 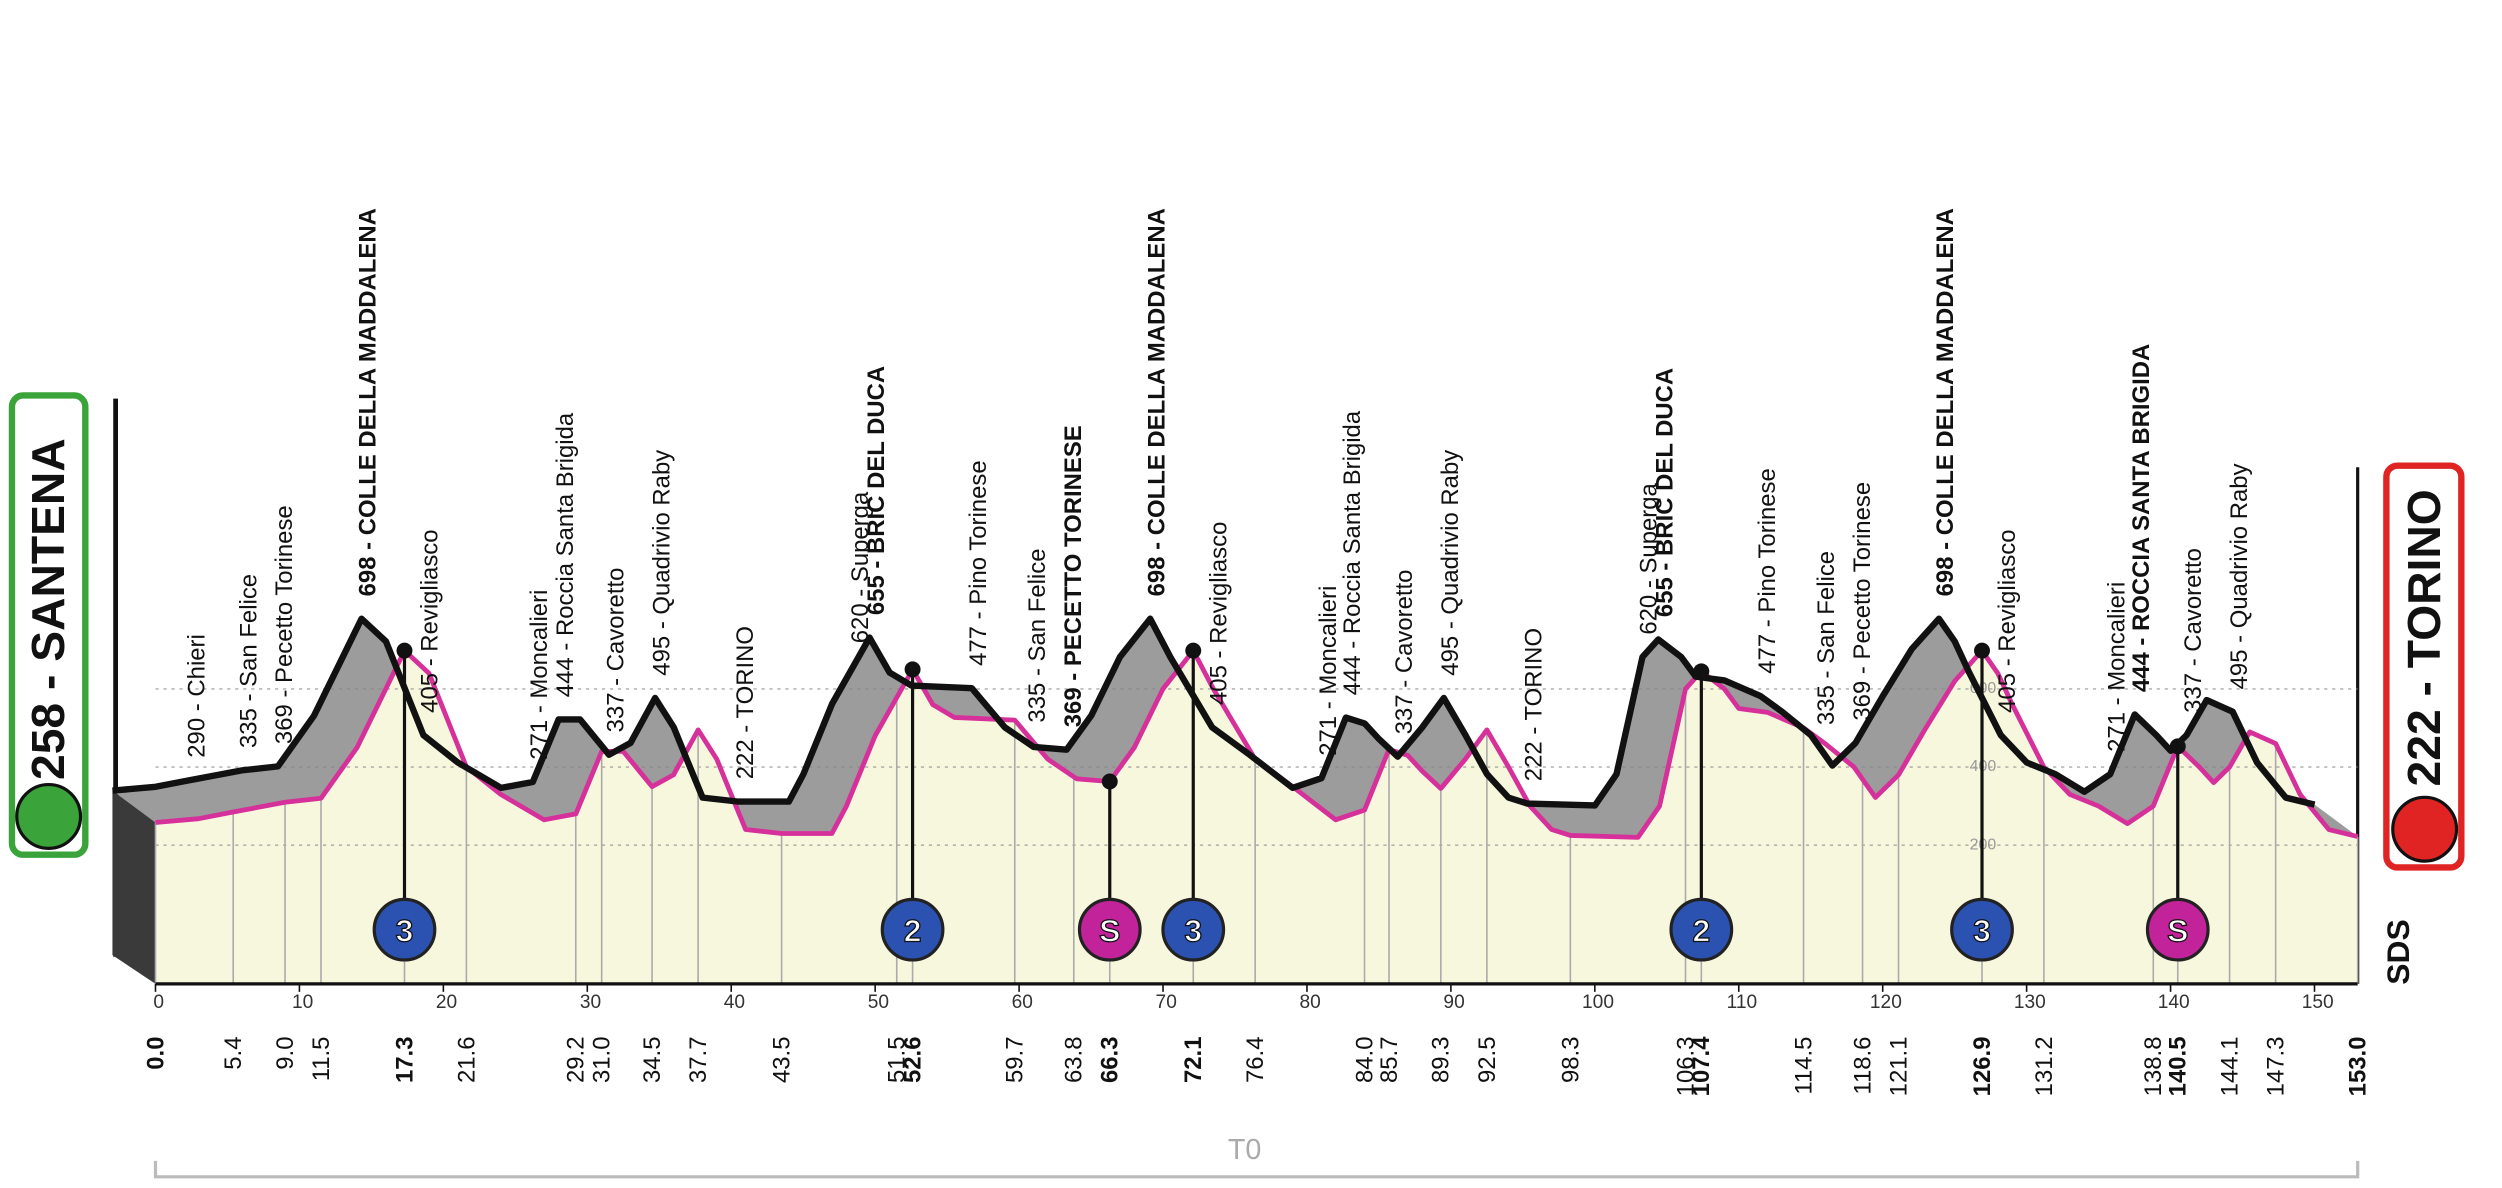 I want to click on km-label: 11.5, so click(x=321, y=1059).